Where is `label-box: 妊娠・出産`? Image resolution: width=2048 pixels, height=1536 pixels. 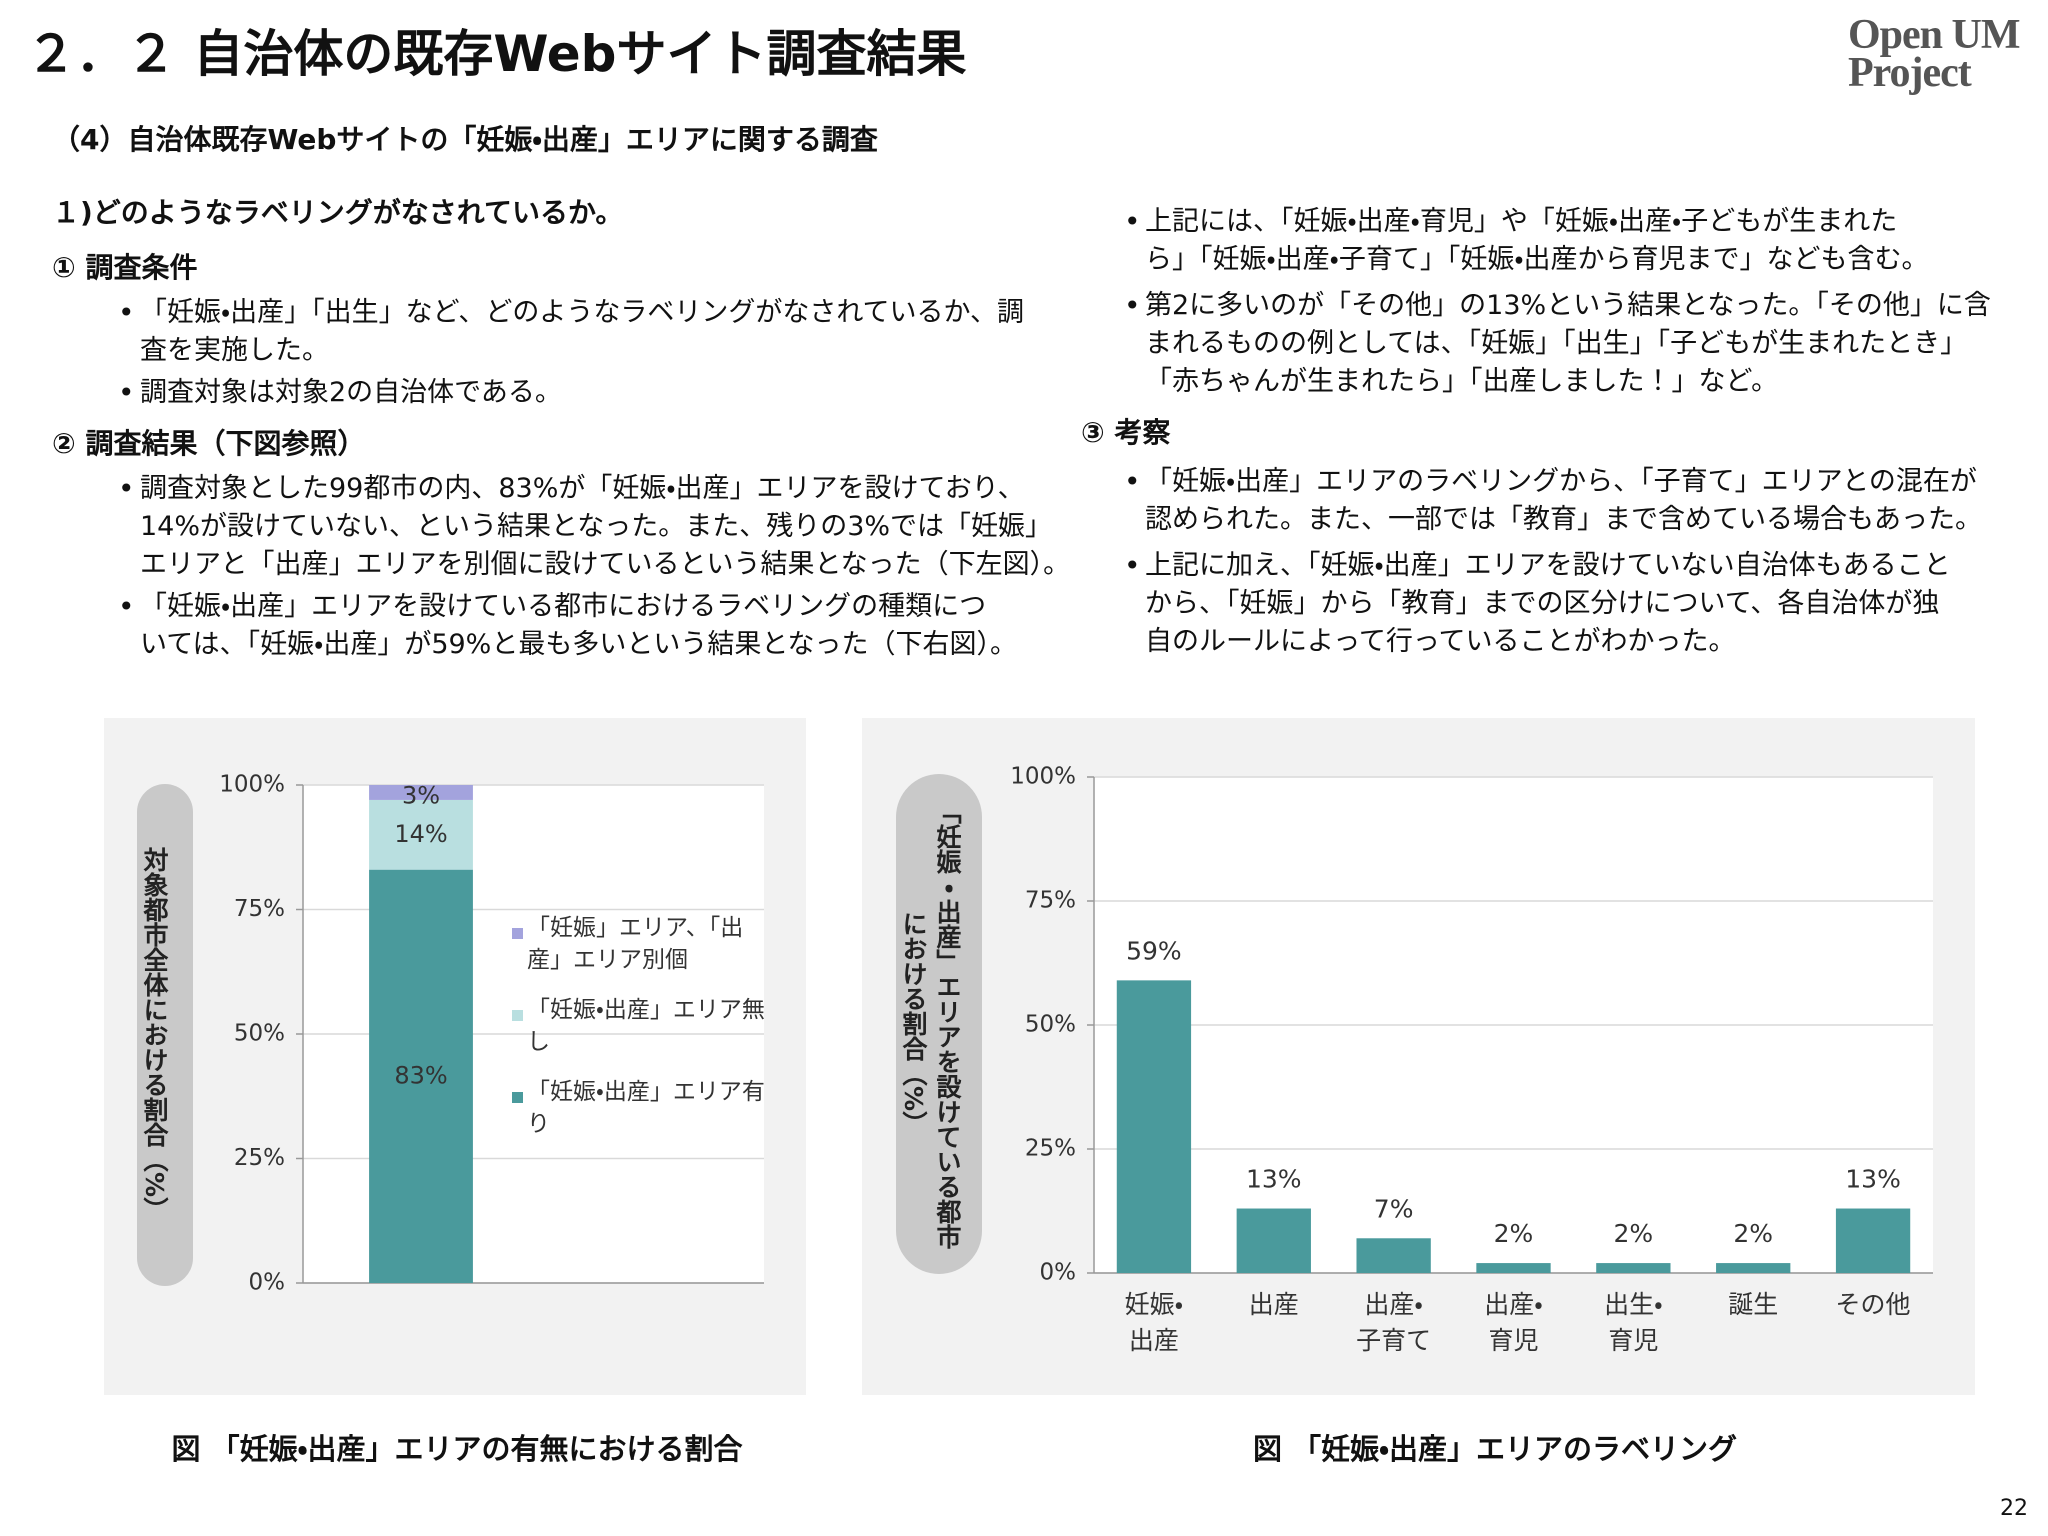 label-box: 妊娠・出産 is located at coordinates (1154, 1322).